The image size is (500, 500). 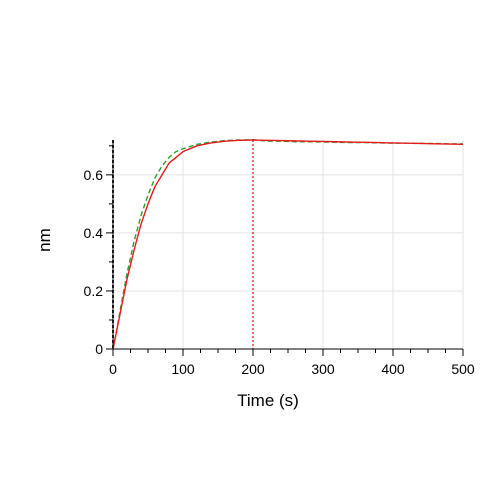 I want to click on x-tick-label: 400, so click(x=393, y=369).